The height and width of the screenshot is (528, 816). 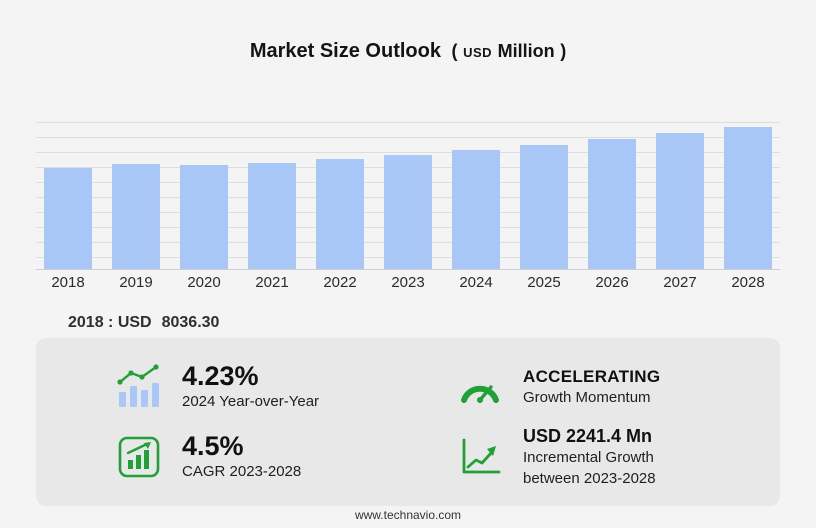 I want to click on cagr-chart-icon, so click(x=139, y=457).